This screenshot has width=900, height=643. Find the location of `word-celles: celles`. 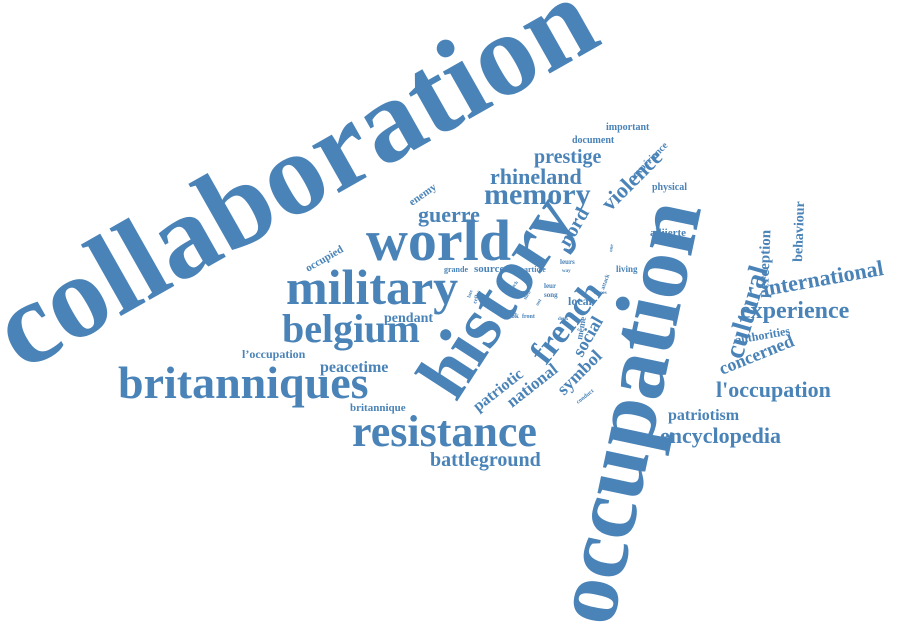

word-celles: celles is located at coordinates (477, 297).